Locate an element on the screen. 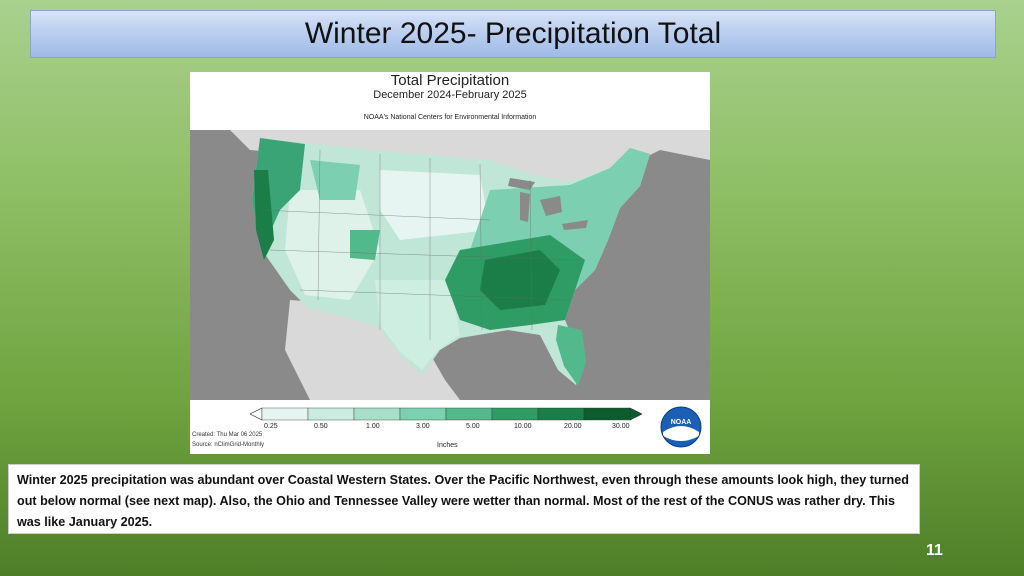 This screenshot has height=576, width=1024. map-title: Total Precipitation is located at coordinates (450, 80).